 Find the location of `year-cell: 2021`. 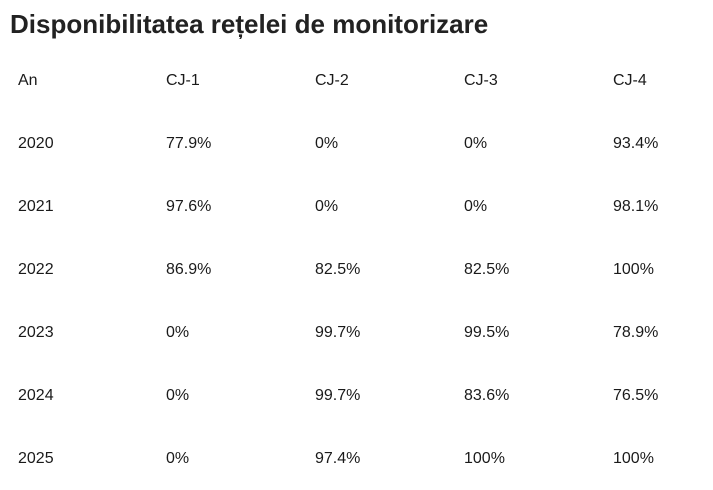

year-cell: 2021 is located at coordinates (36, 206).